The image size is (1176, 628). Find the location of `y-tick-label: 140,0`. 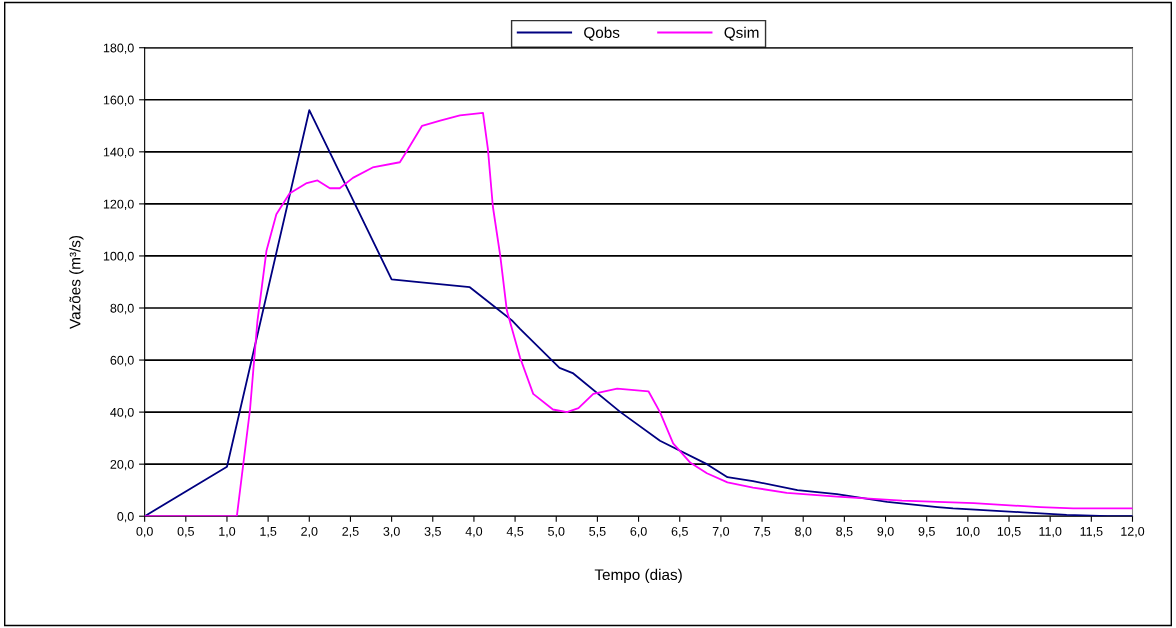

y-tick-label: 140,0 is located at coordinates (118, 152).